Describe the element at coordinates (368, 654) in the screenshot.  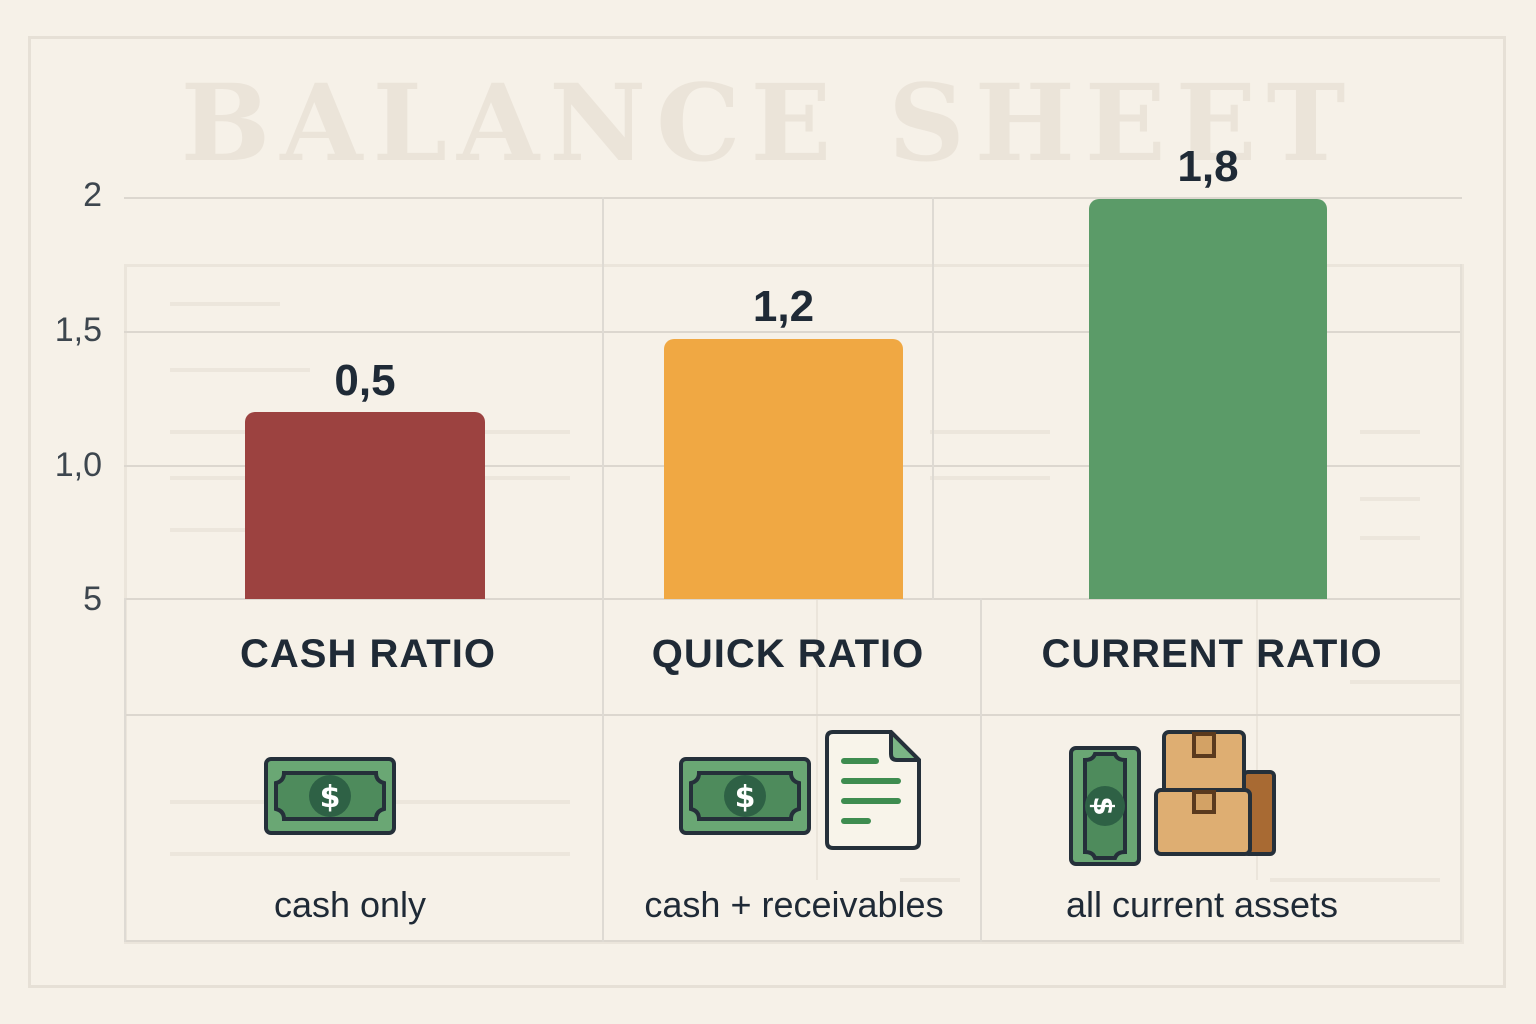
I see `category-label-cash-ratio: CASH RATIO` at that location.